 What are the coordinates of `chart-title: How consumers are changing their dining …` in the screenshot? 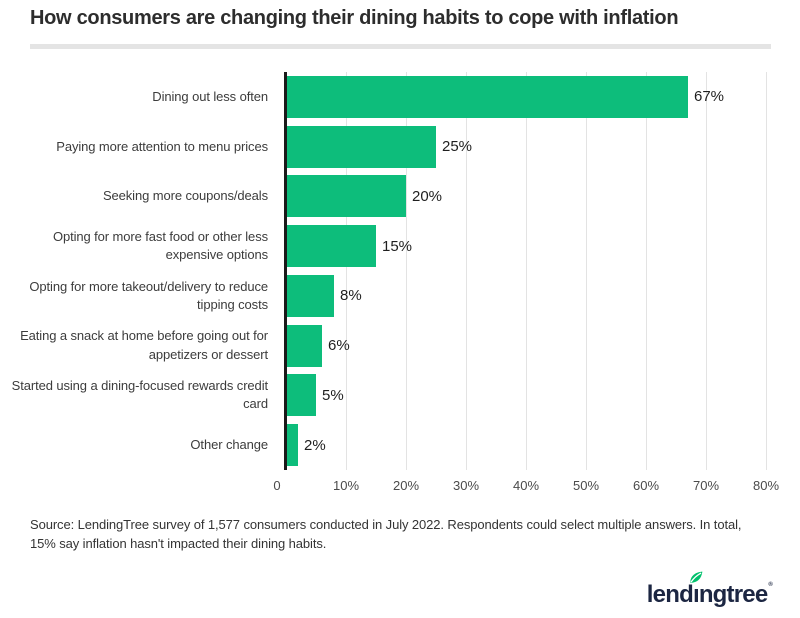 It's located at (354, 18).